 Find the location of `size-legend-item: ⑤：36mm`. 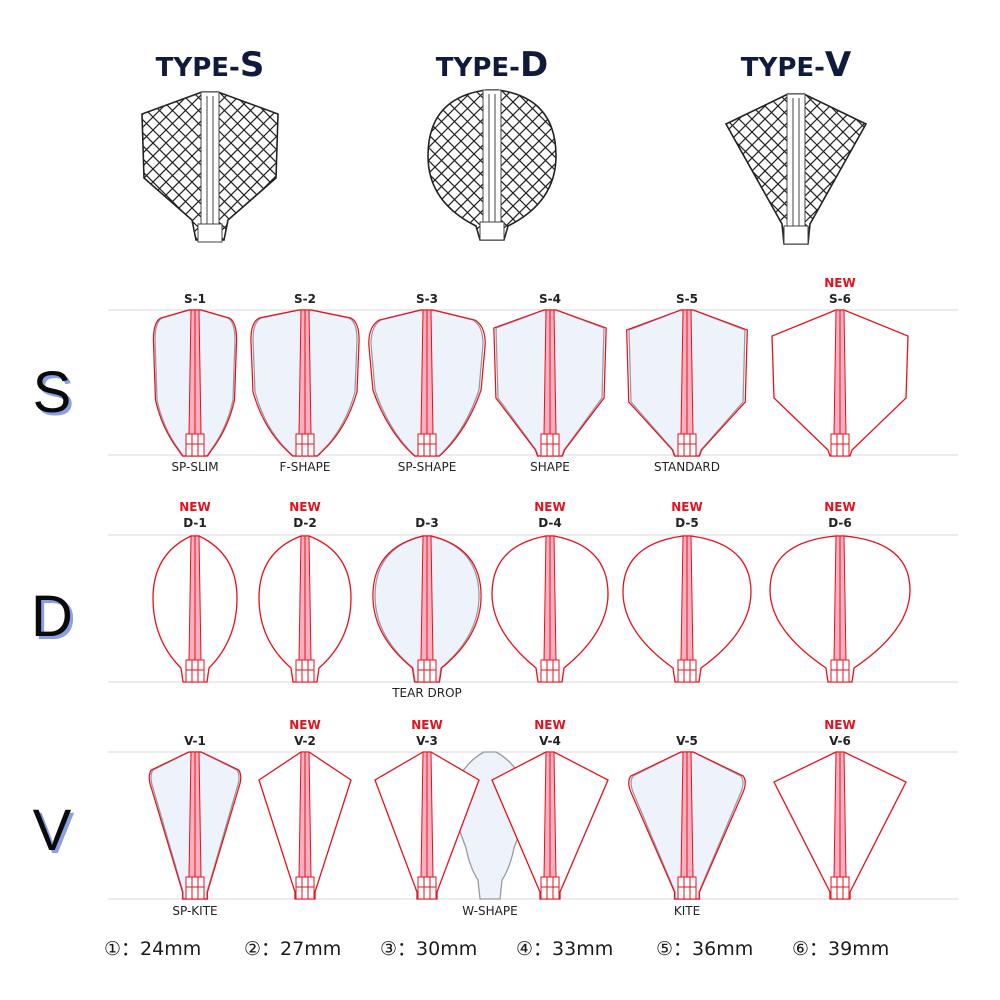

size-legend-item: ⑤：36mm is located at coordinates (704, 949).